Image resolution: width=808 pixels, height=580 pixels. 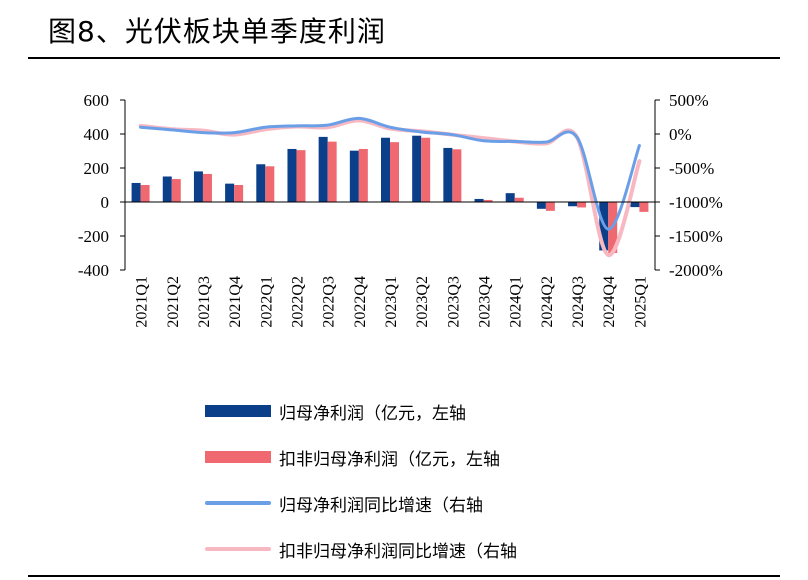 I want to click on legend-label-net-profit: 归母净利润（亿元，左轴, so click(x=372, y=413).